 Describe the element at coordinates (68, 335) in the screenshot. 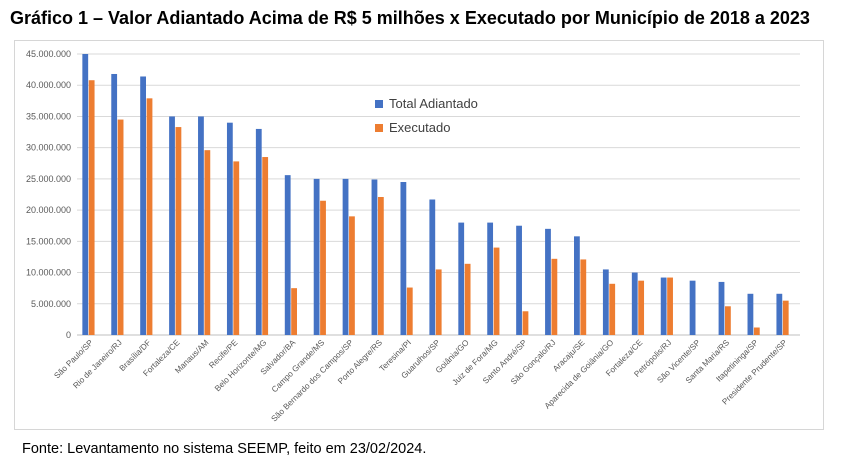

I see `y-tick-label: 0` at that location.